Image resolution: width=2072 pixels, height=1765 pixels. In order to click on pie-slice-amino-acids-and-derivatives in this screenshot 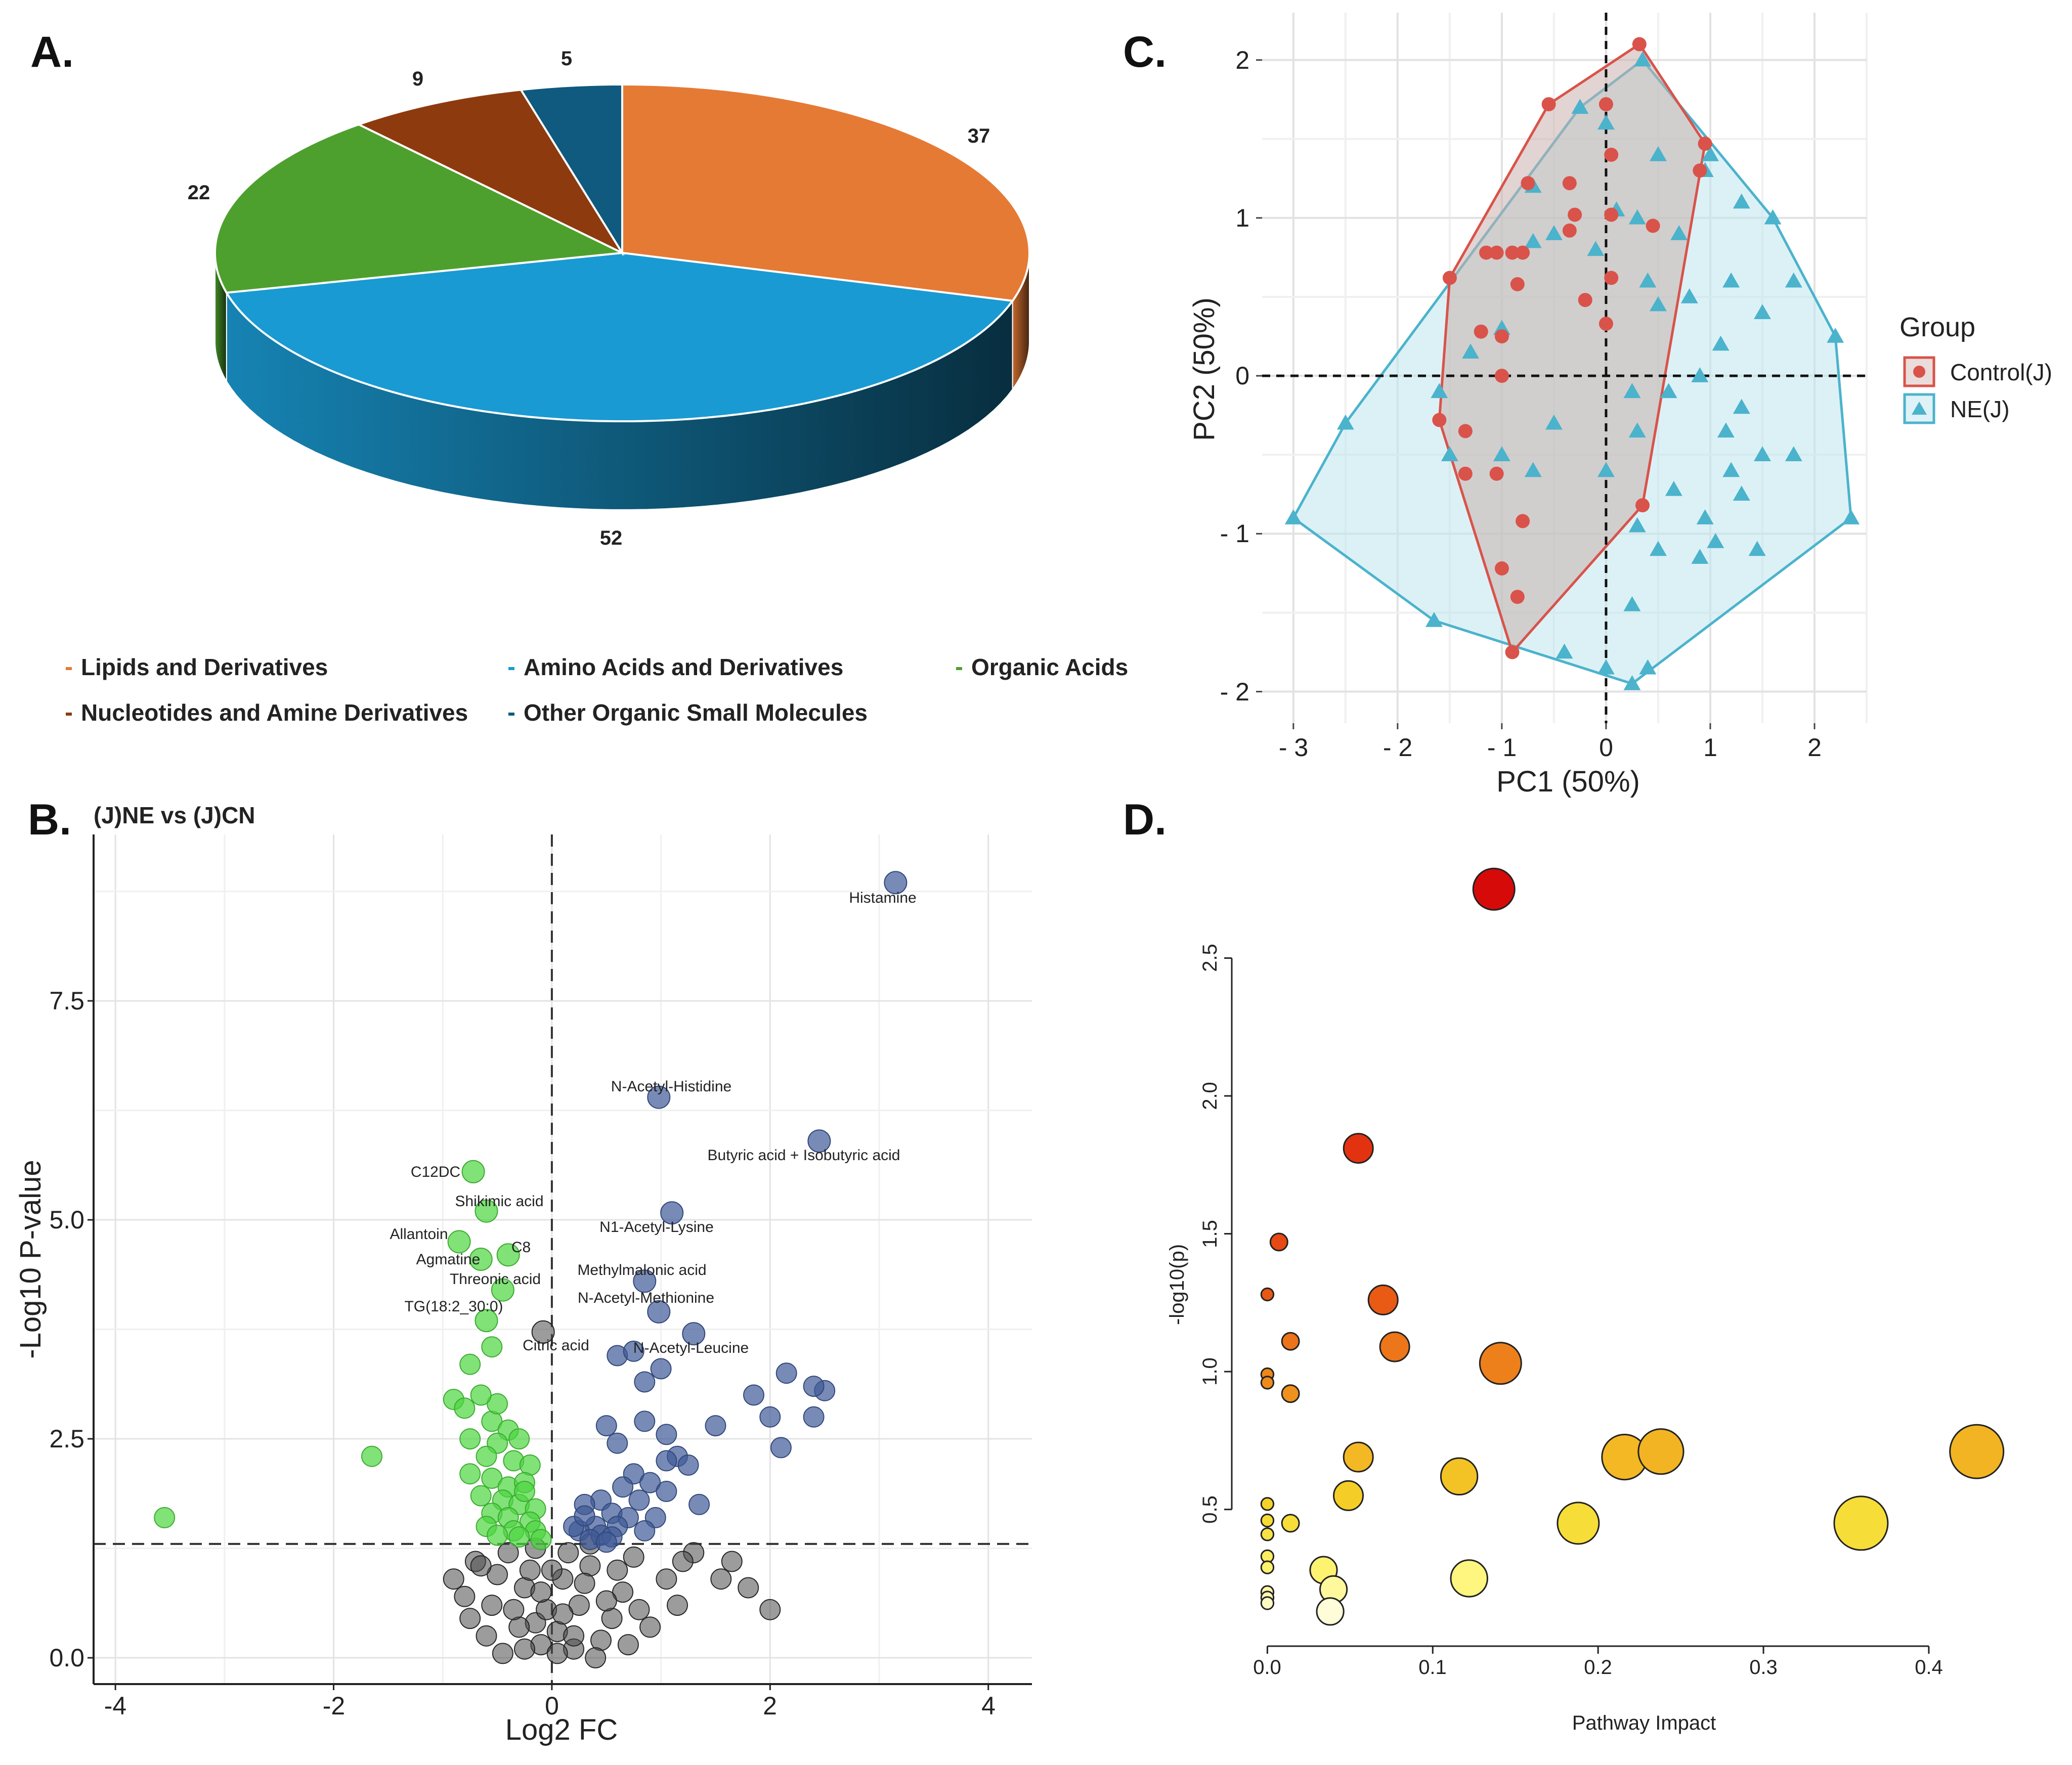, I will do `click(620, 337)`.